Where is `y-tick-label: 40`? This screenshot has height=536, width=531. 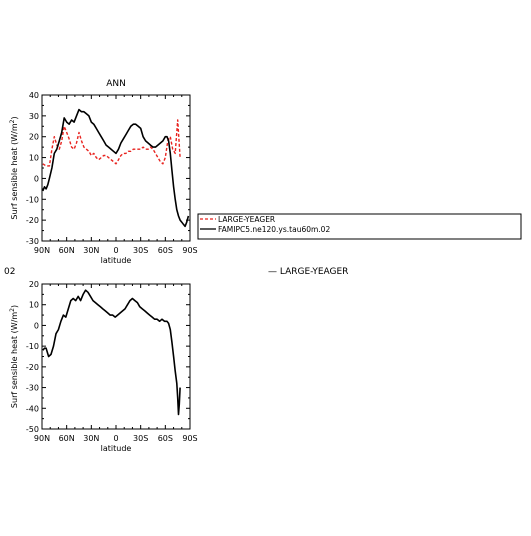
y-tick-label: 40 is located at coordinates (34, 95).